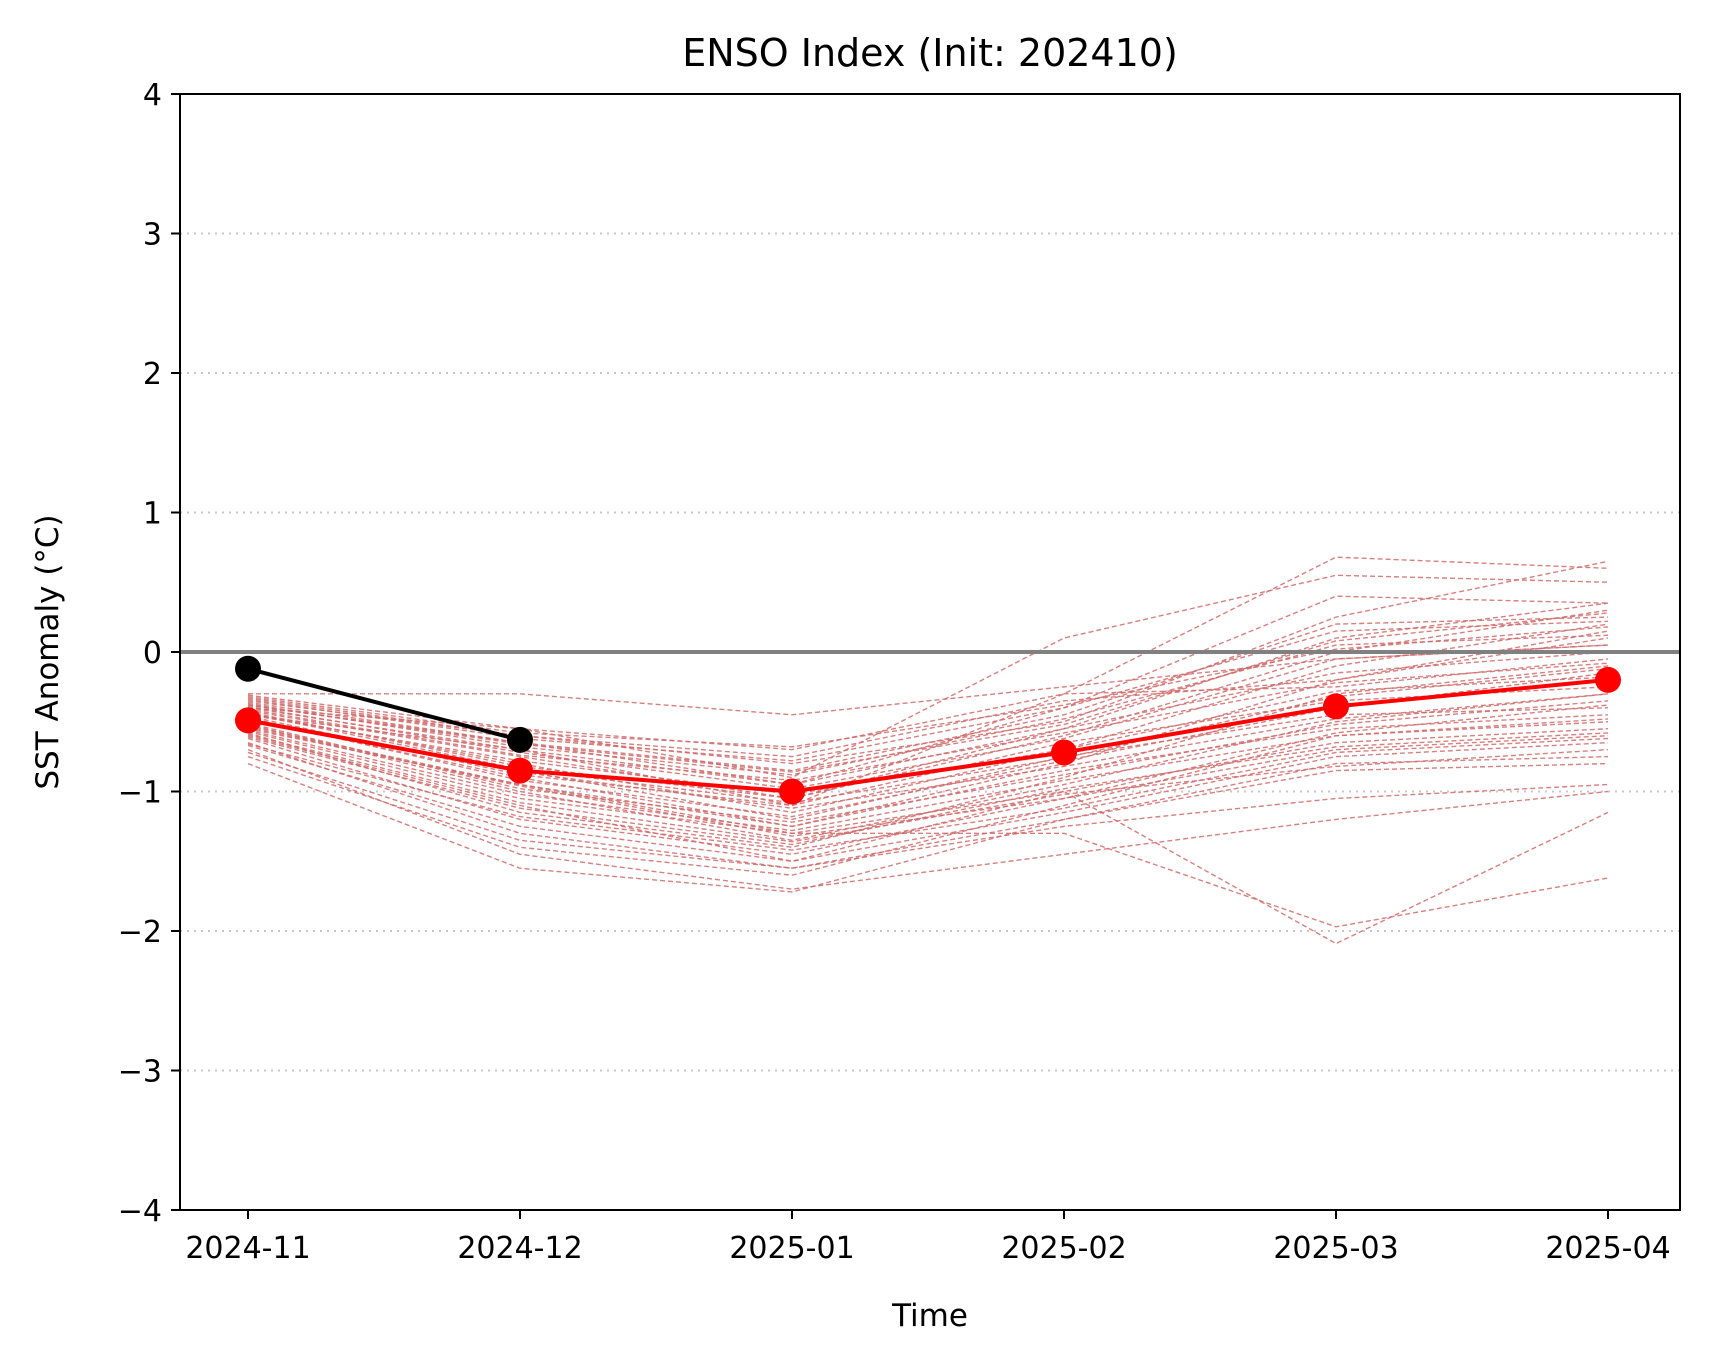 The image size is (1714, 1357). Describe the element at coordinates (1335, 1248) in the screenshot. I see `x-tick-label: 2025-03` at that location.